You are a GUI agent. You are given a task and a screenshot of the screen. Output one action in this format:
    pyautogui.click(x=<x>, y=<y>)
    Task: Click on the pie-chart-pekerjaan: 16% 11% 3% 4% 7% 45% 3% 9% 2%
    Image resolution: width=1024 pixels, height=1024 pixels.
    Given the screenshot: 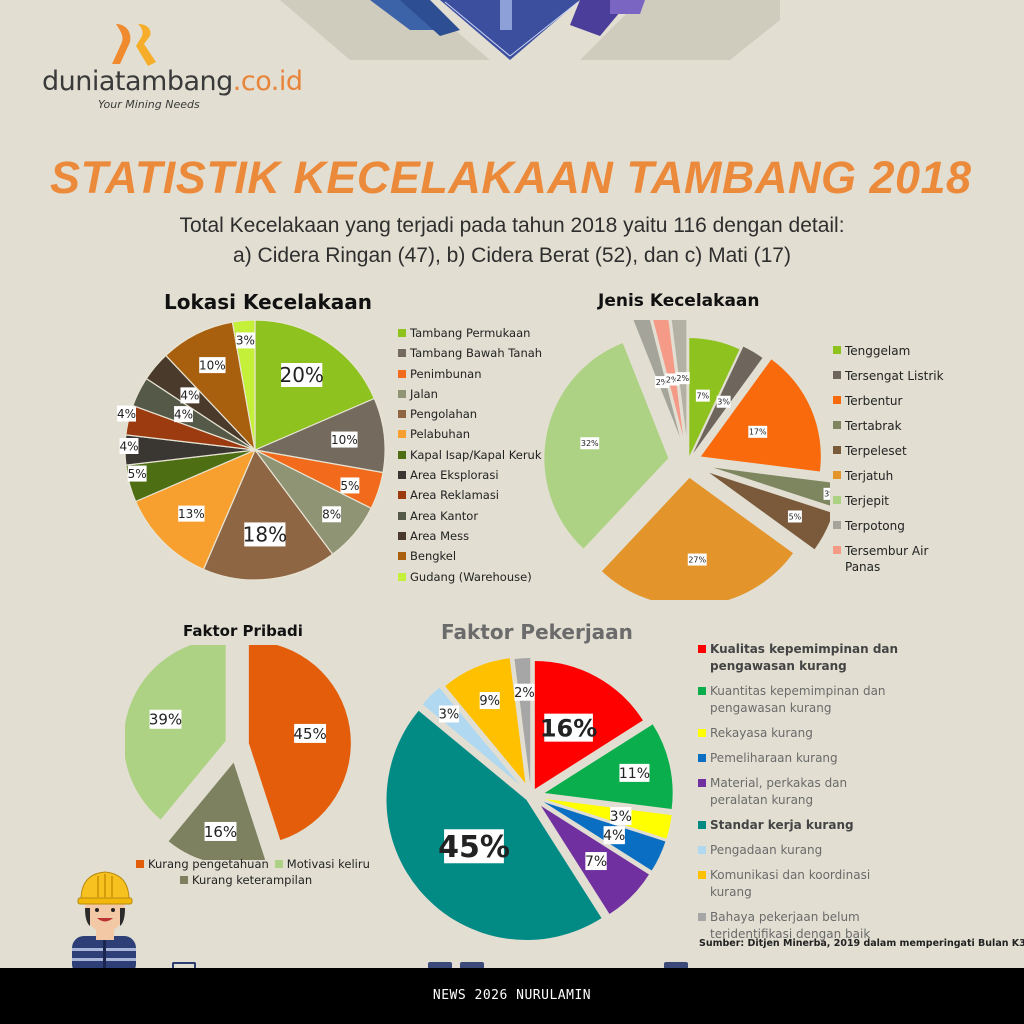 What is the action you would take?
    pyautogui.click(x=529, y=799)
    